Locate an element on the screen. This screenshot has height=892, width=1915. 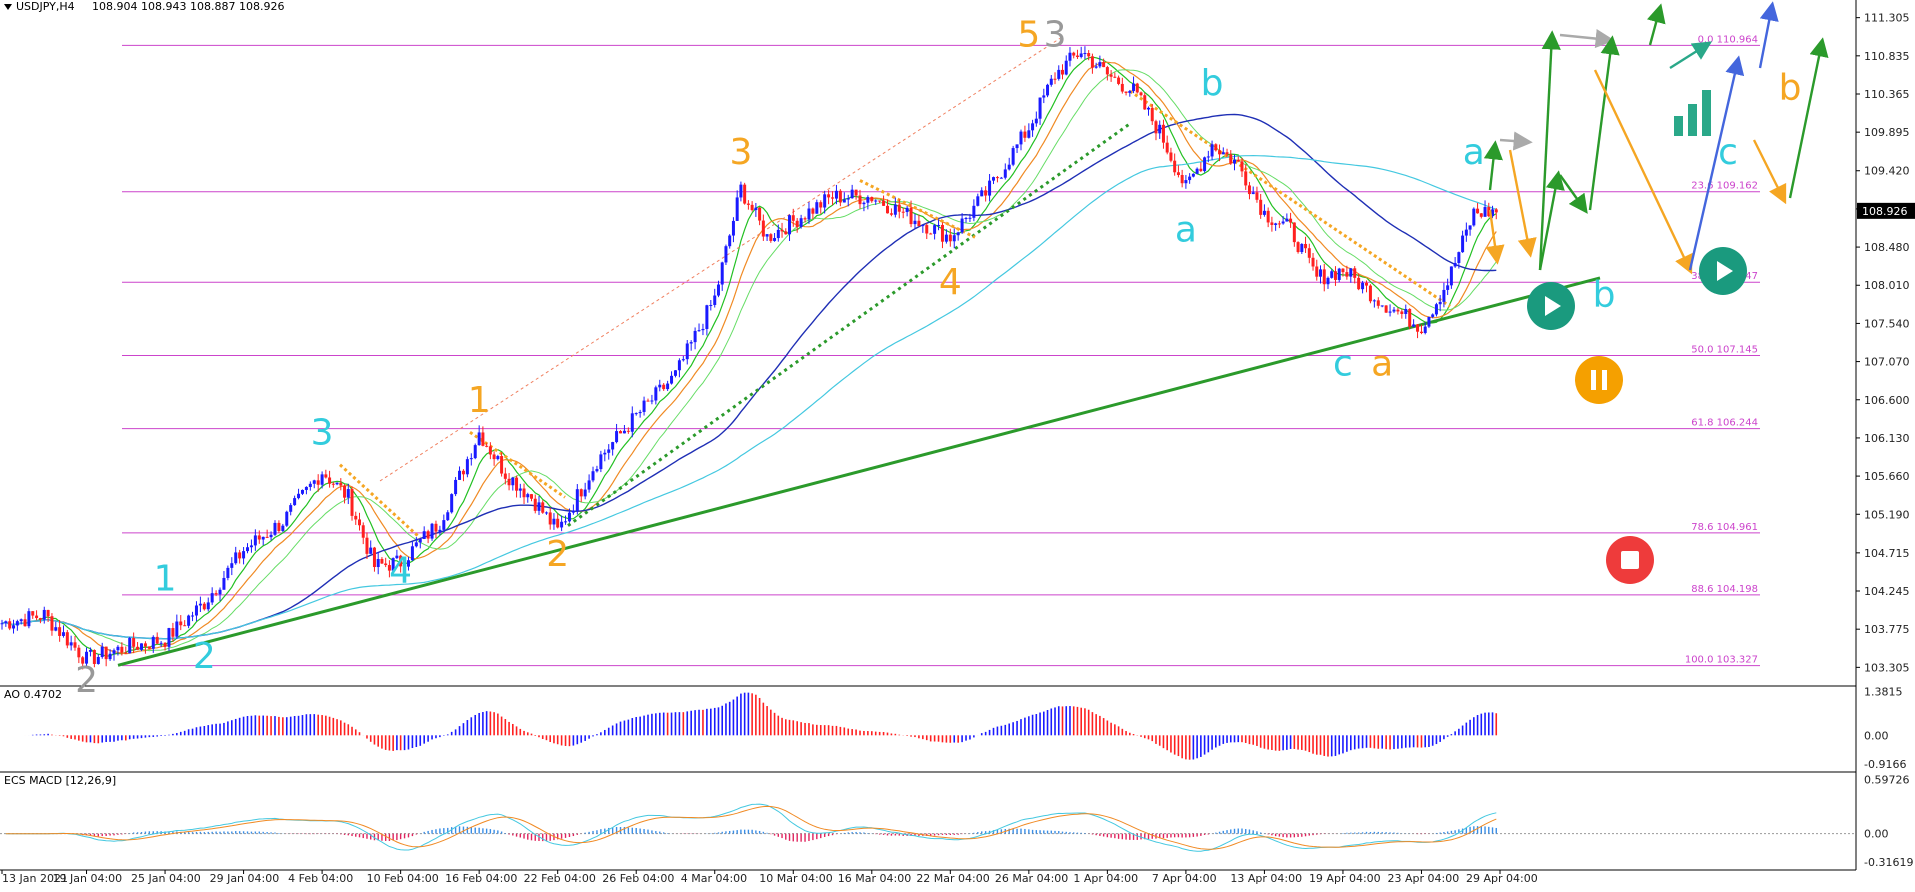
x-tick-label: 19 Jan 04:00 is located at coordinates (88, 878).